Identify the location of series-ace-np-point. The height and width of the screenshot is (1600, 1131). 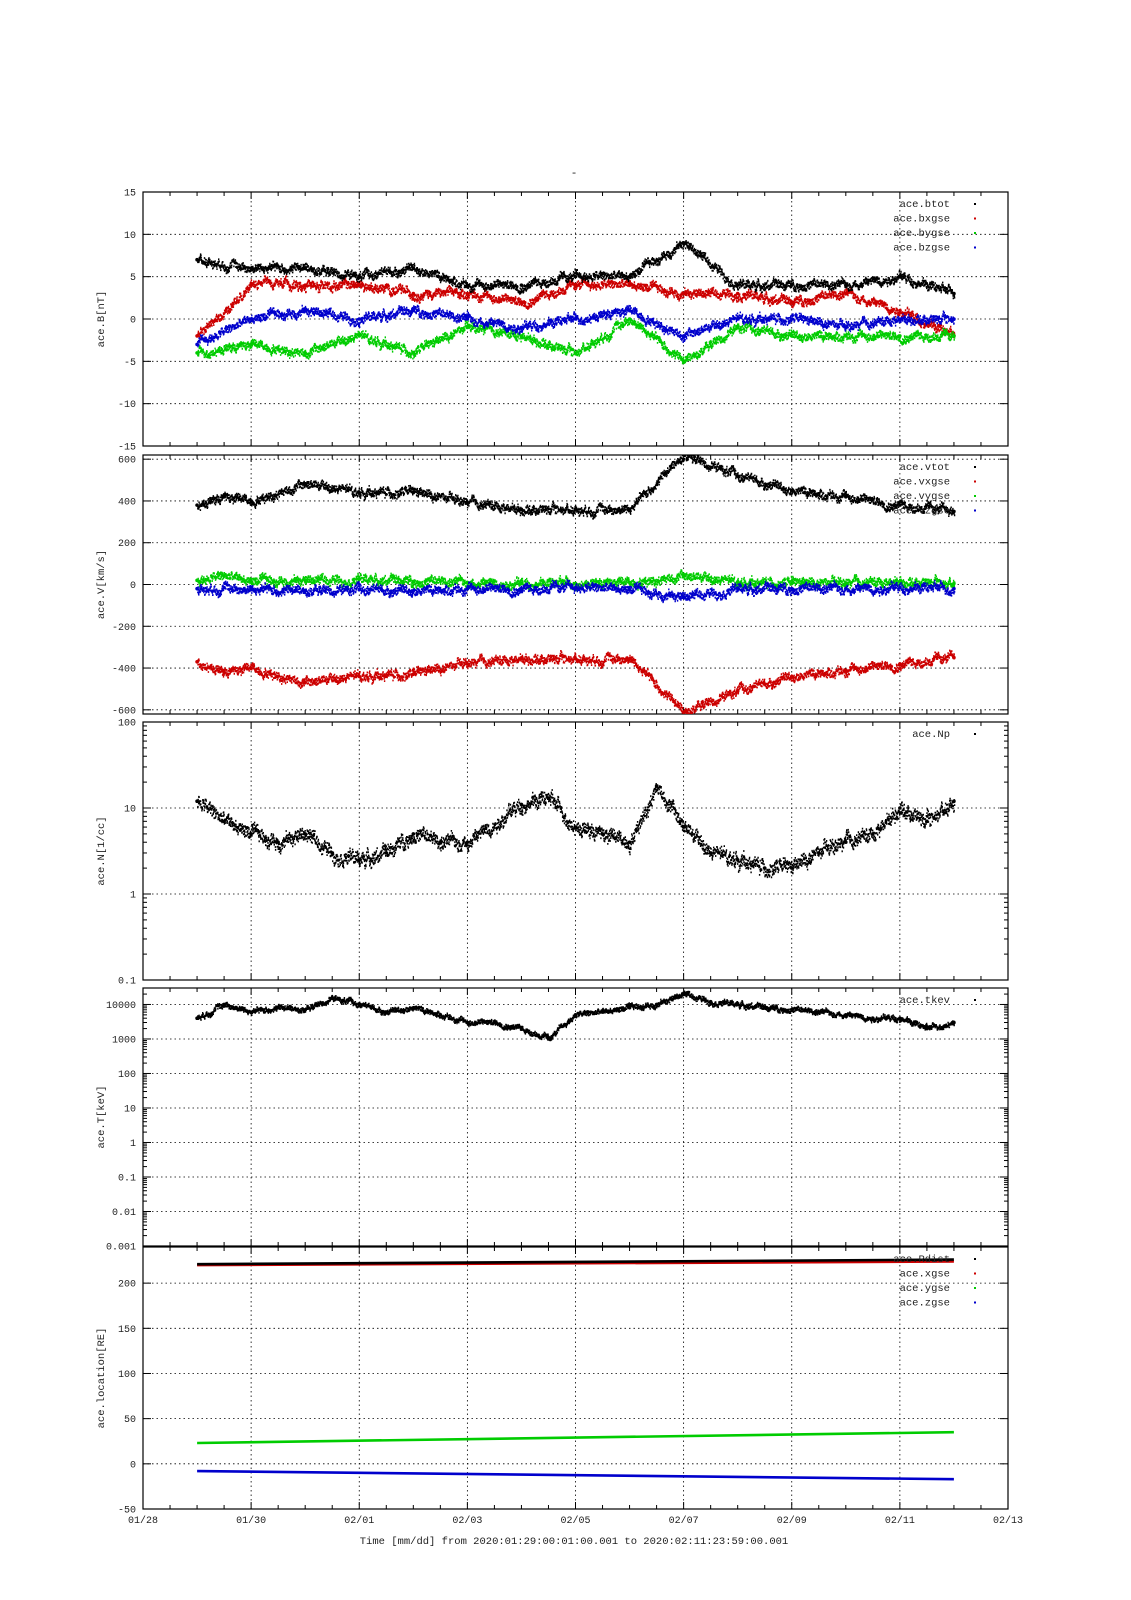
(900, 808).